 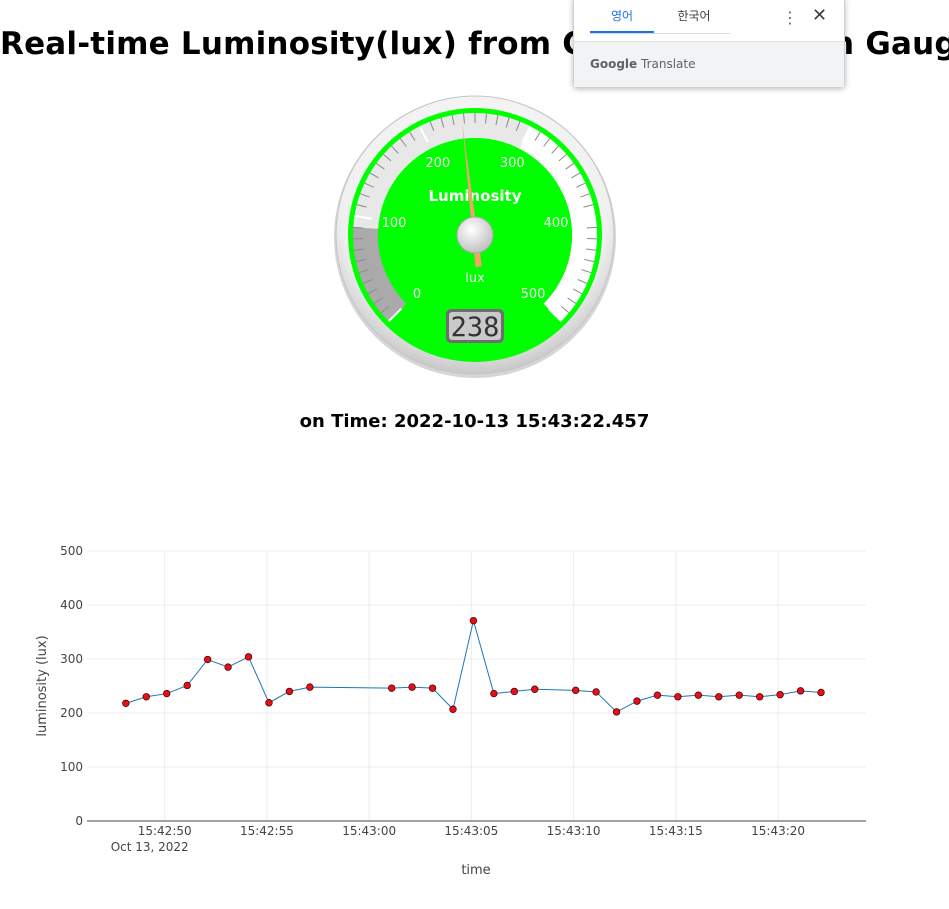 I want to click on x-axis-title: time, so click(x=475, y=870).